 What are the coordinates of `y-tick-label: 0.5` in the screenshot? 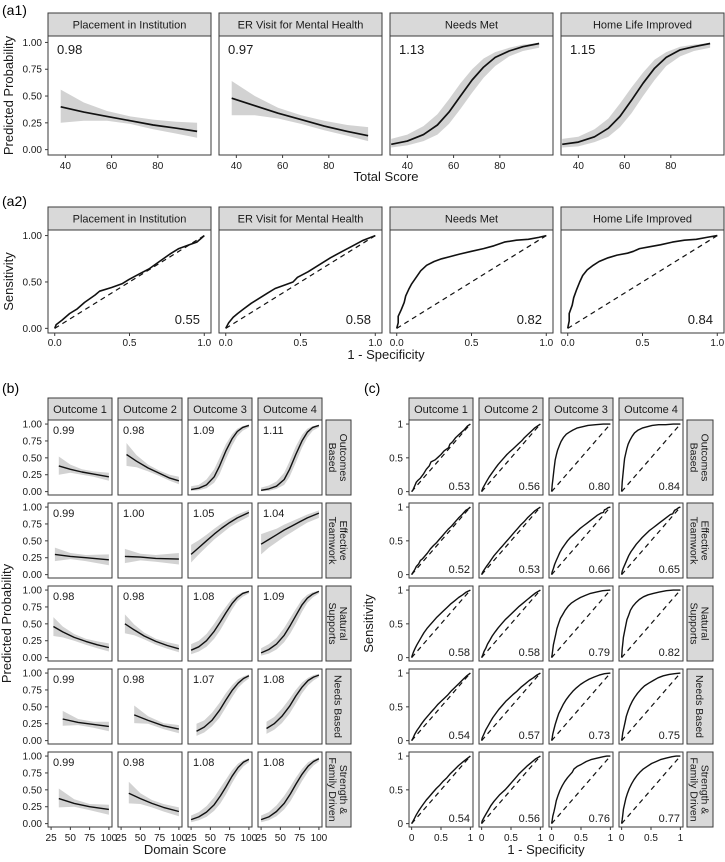 It's located at (396, 624).